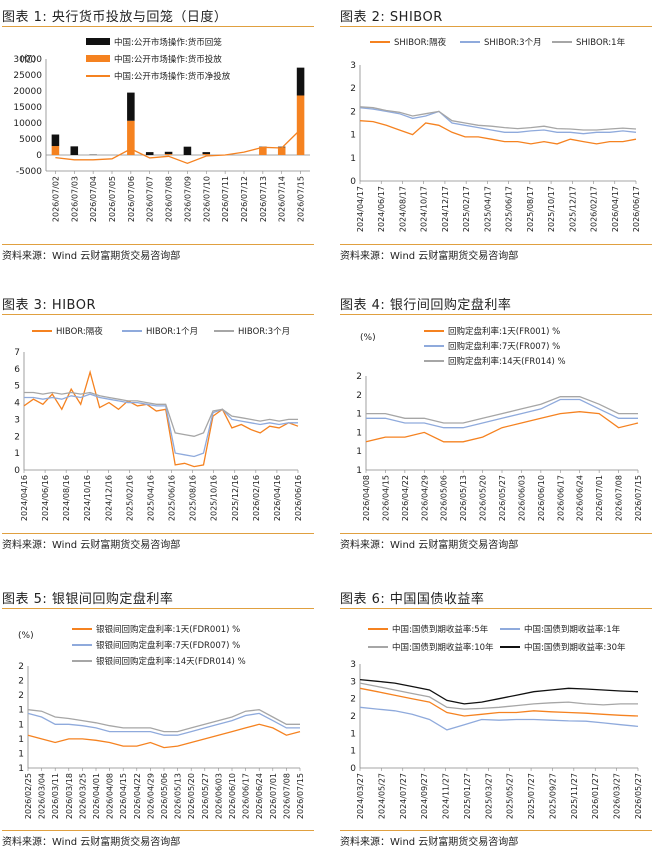  I want to click on y-tick-label: 25000, so click(27, 76).